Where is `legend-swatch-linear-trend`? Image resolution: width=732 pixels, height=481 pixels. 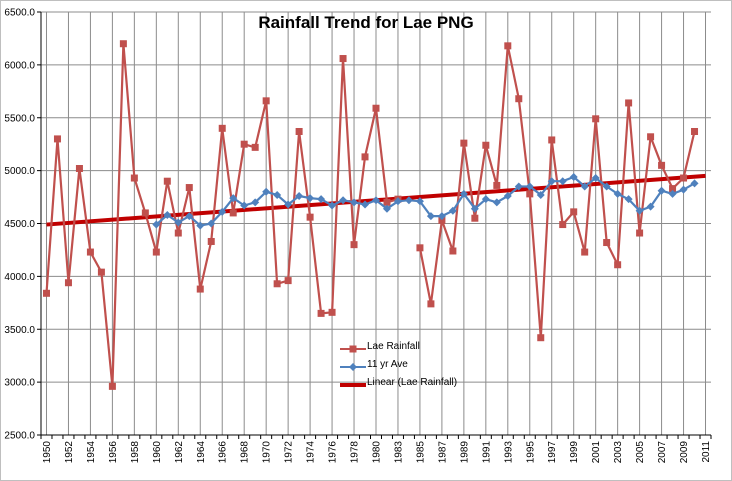
legend-swatch-linear-trend is located at coordinates (353, 385).